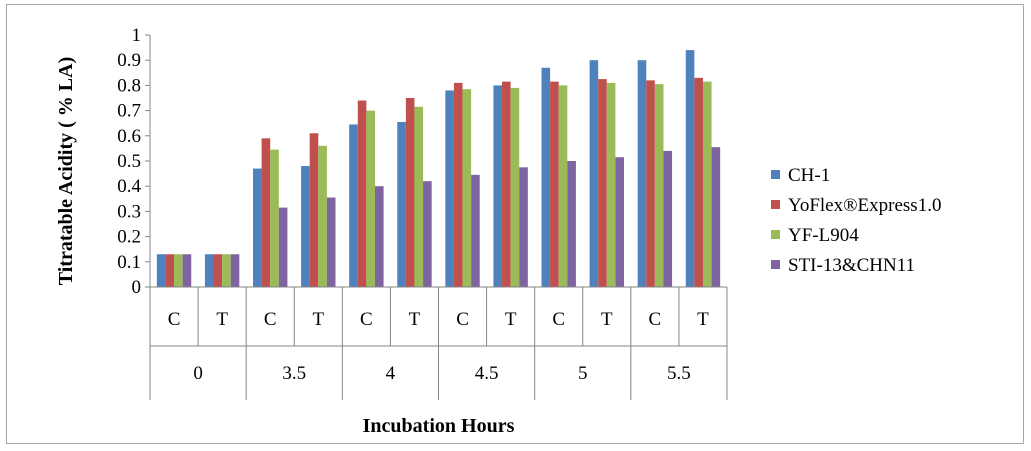 Image resolution: width=1031 pixels, height=451 pixels. Describe the element at coordinates (439, 426) in the screenshot. I see `x-axis-title: Incubation Hours` at that location.